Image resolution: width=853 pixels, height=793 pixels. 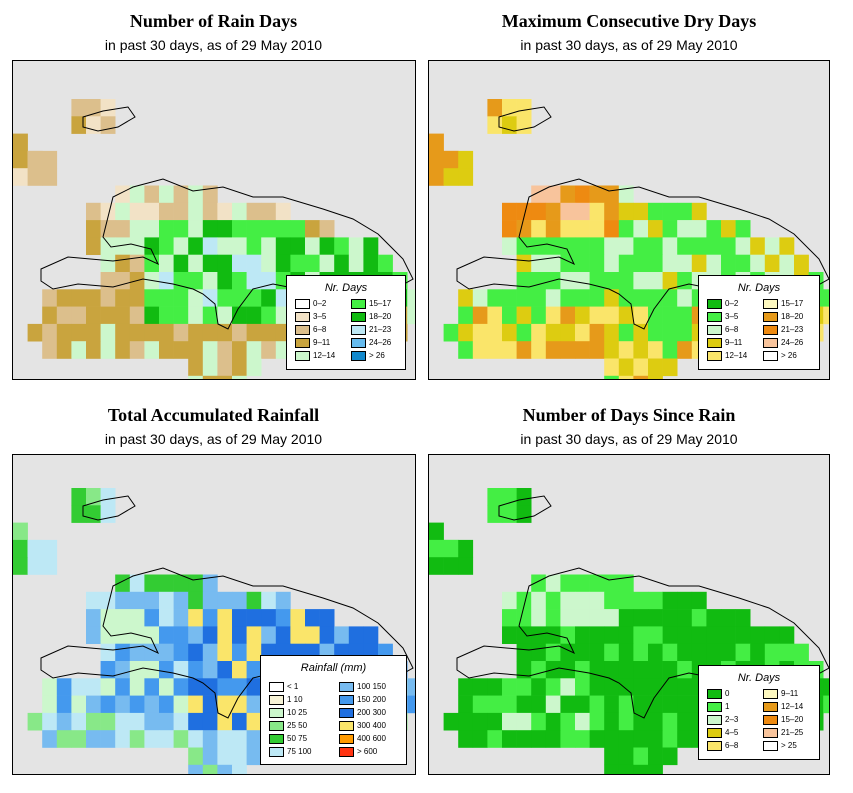 I want to click on legend-label: 3–5, so click(x=320, y=316).